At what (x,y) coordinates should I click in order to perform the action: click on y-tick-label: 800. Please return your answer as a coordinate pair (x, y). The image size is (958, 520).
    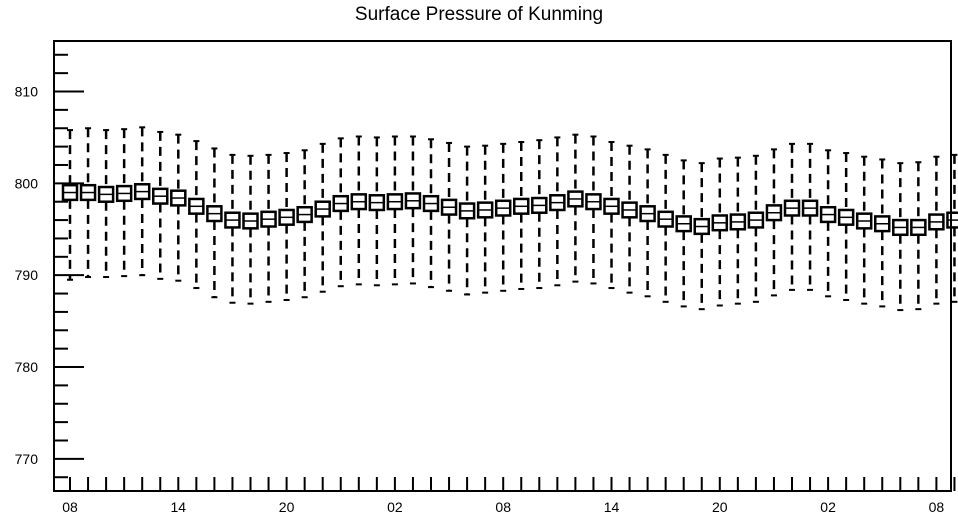
    Looking at the image, I should click on (27, 183).